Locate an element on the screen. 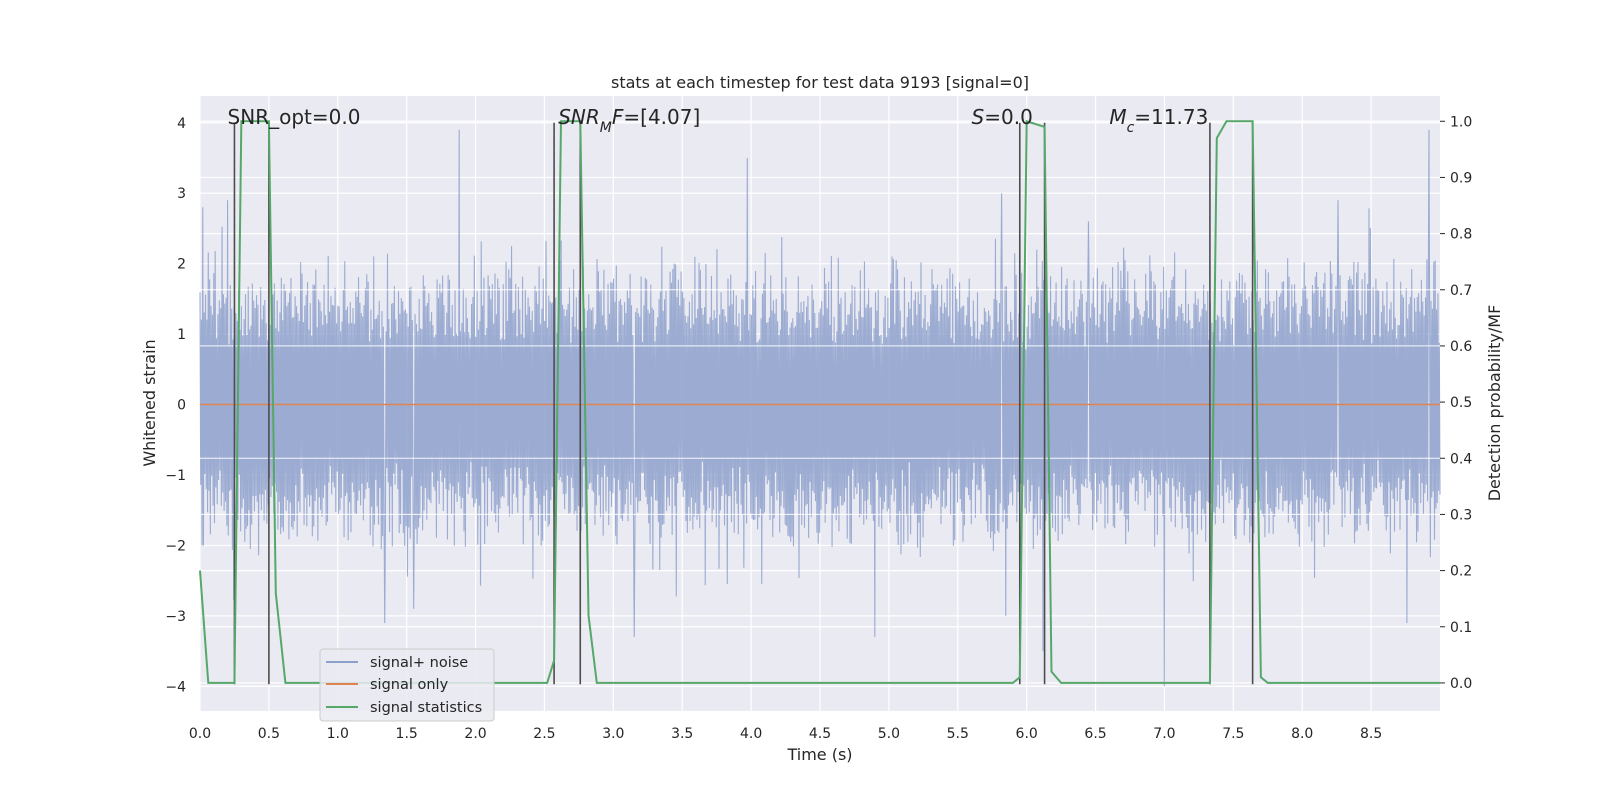 The width and height of the screenshot is (1600, 800). x-tick-label: 4.5 is located at coordinates (820, 734).